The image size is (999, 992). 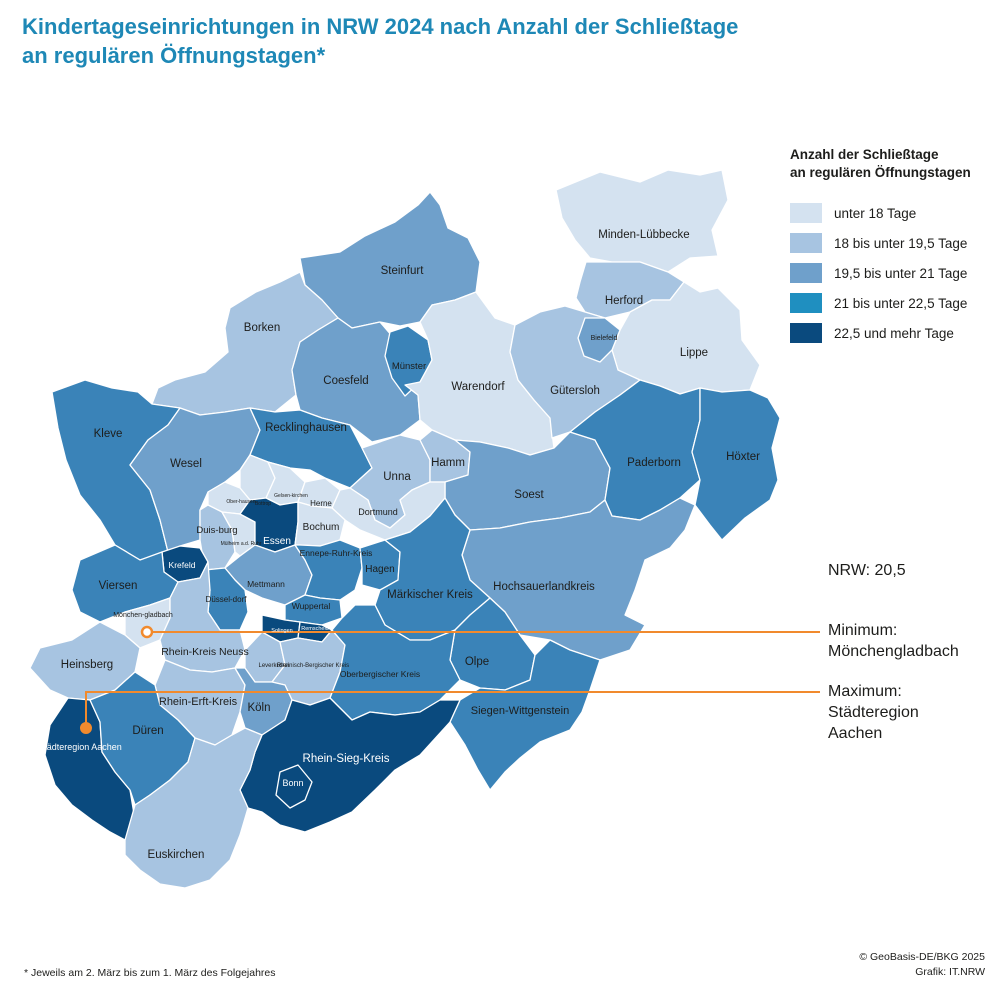 What do you see at coordinates (240, 502) in the screenshot?
I see `label-oberhausen: Ober-hausen` at bounding box center [240, 502].